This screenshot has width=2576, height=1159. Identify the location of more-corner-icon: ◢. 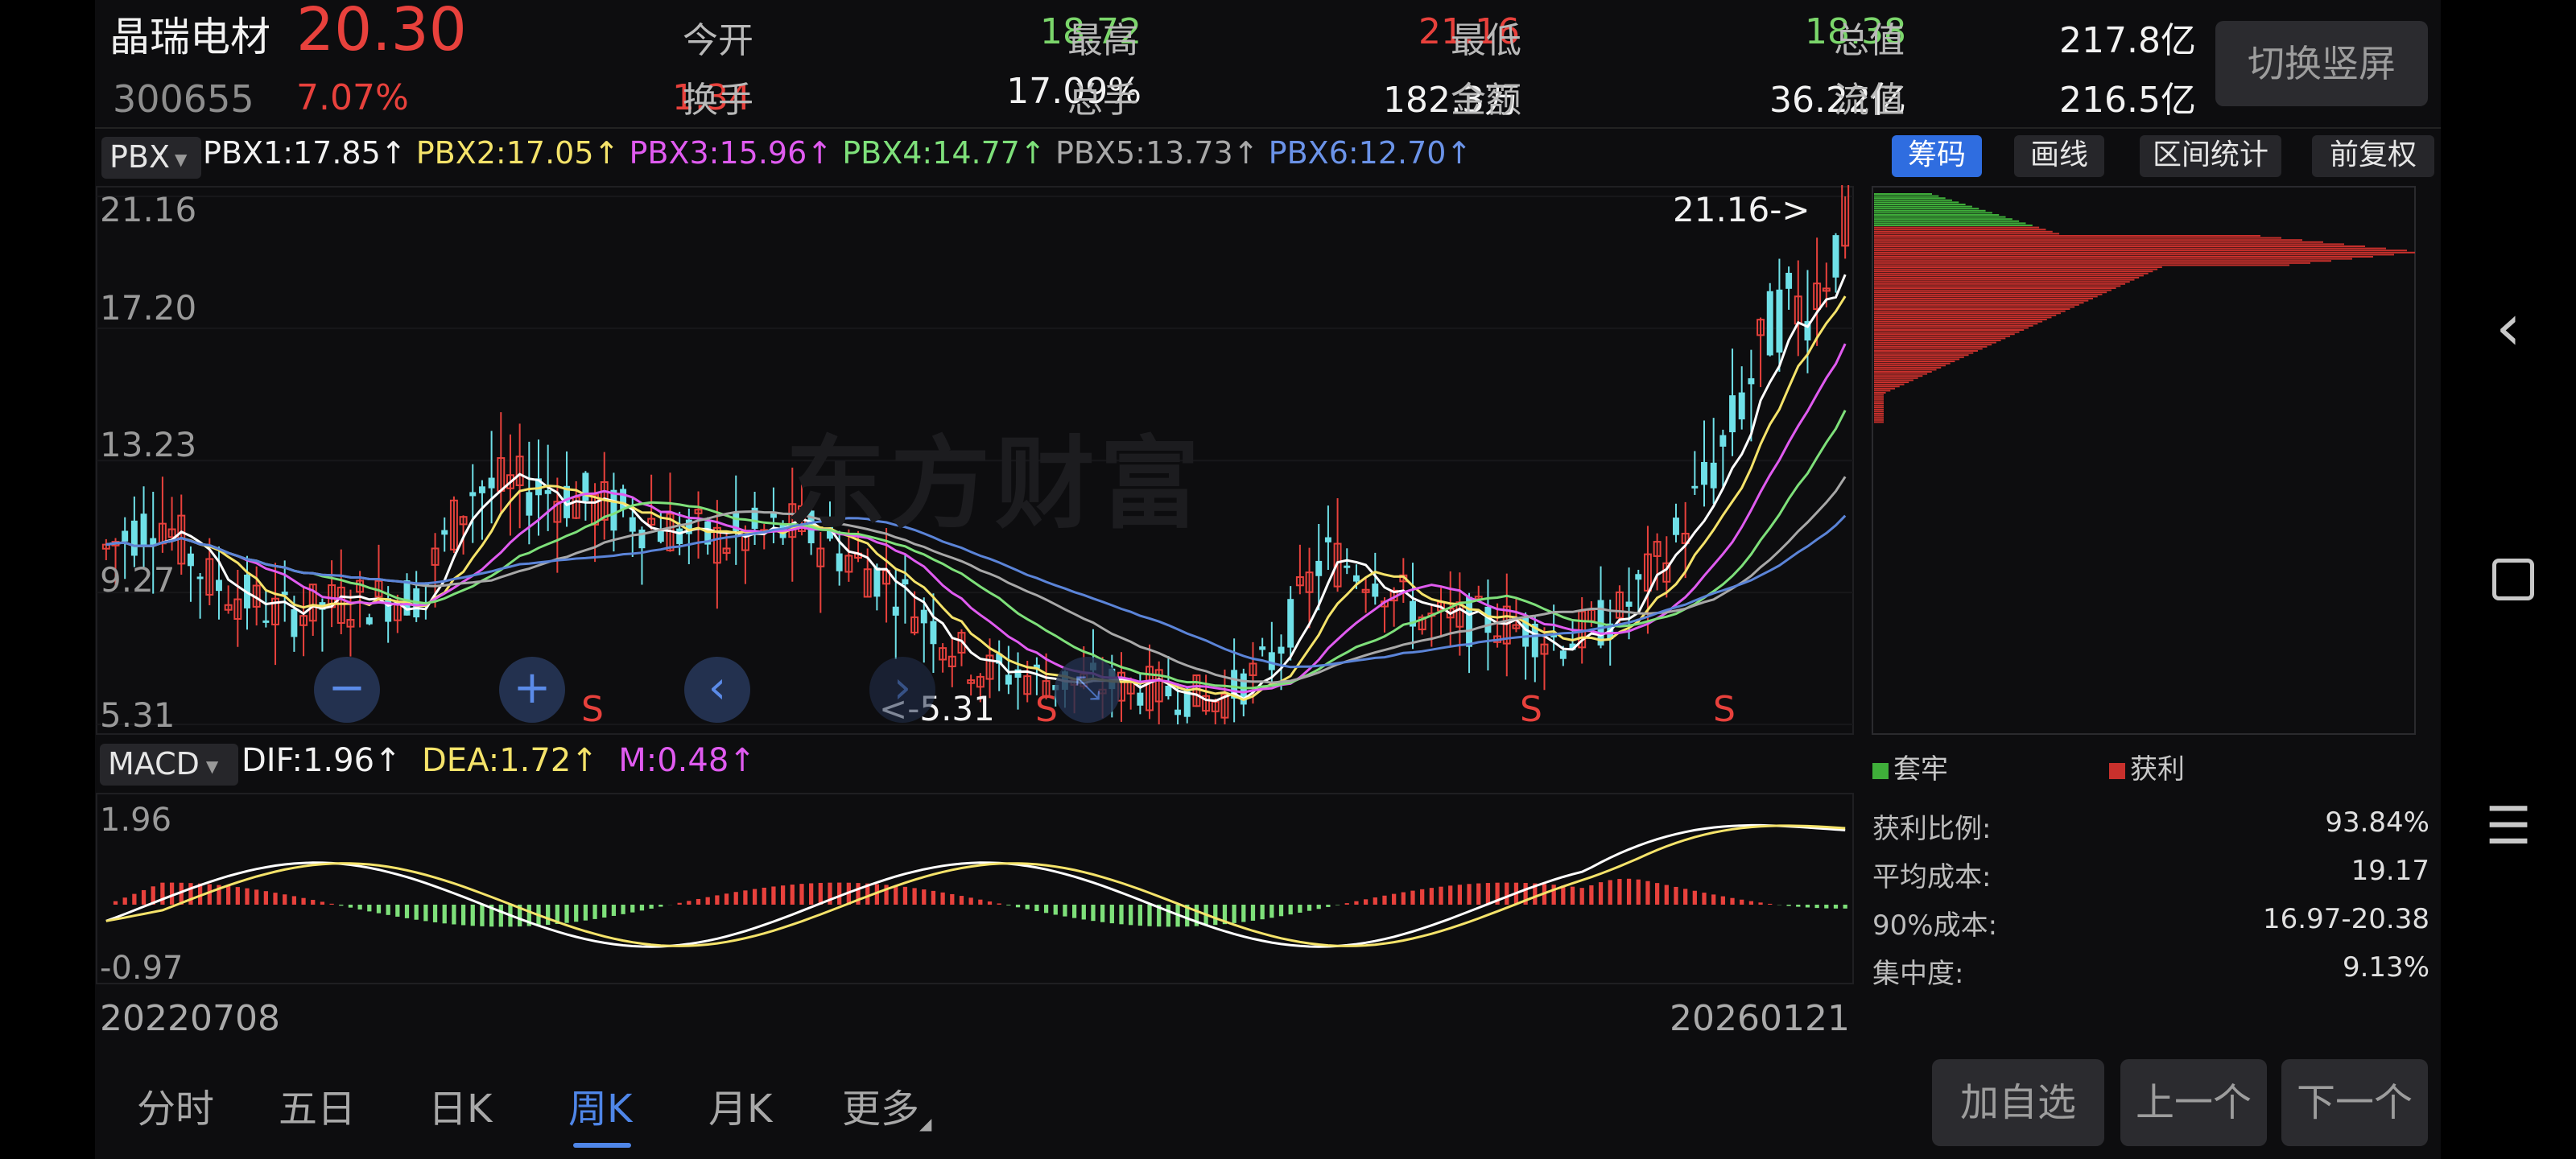
(926, 1123).